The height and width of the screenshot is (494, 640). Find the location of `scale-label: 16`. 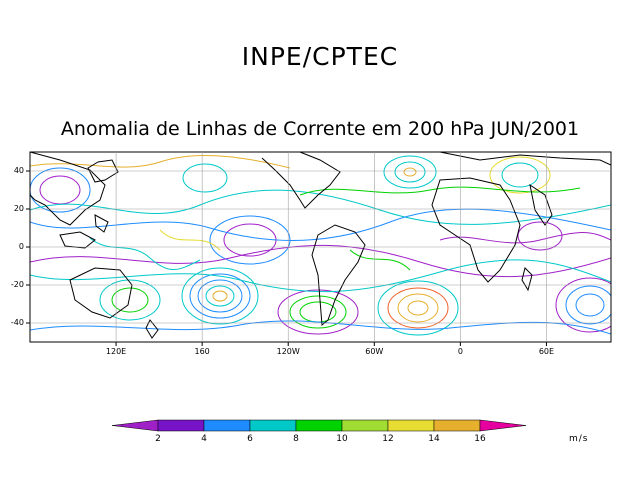

scale-label: 16 is located at coordinates (480, 439).